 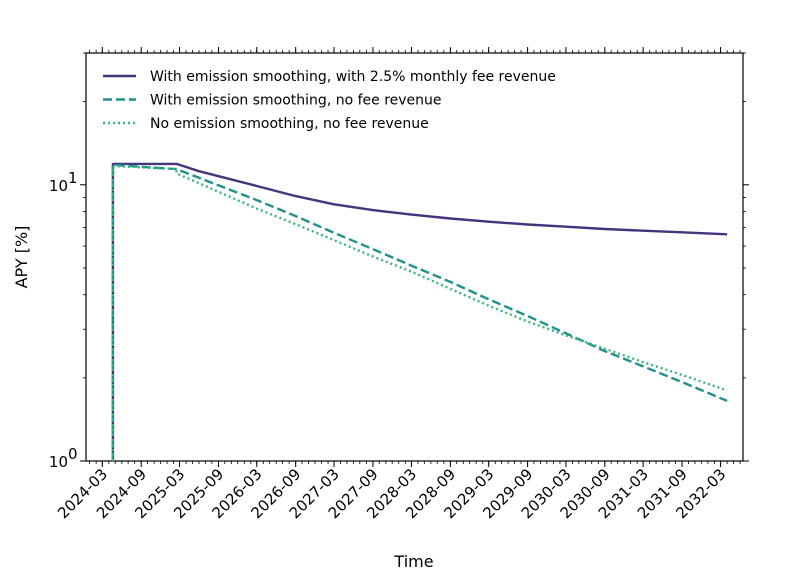 What do you see at coordinates (73, 178) in the screenshot?
I see `y-tick-exponent: 1` at bounding box center [73, 178].